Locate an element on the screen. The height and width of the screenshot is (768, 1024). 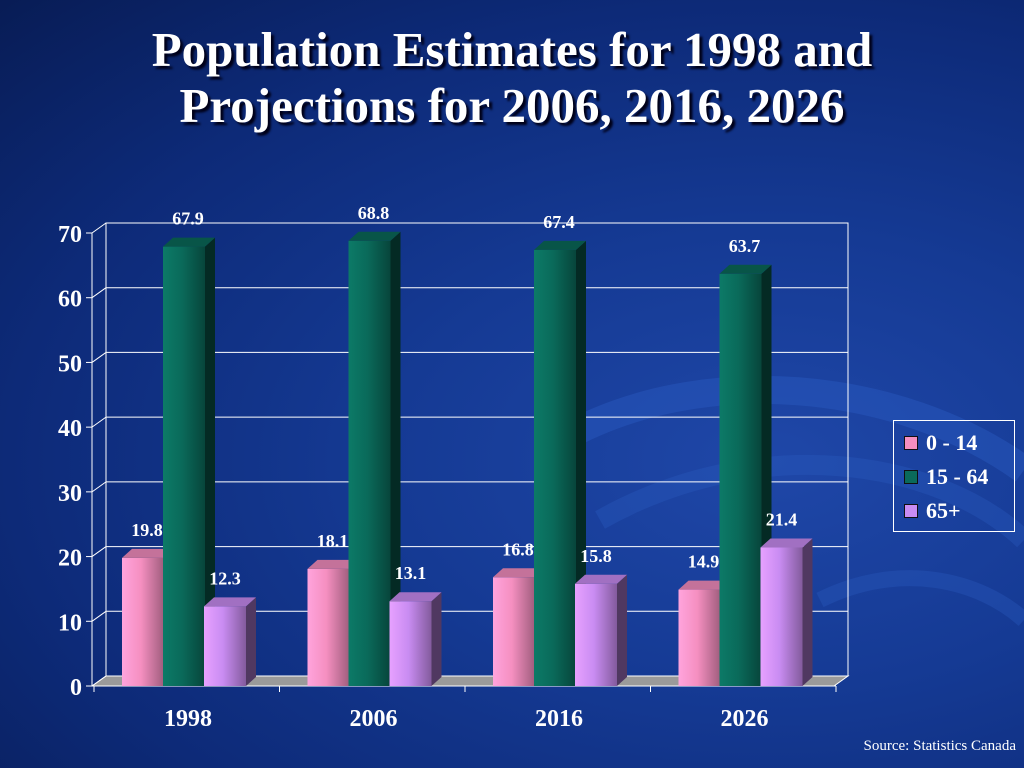
bar-0-14-1998 is located at coordinates (143, 621).